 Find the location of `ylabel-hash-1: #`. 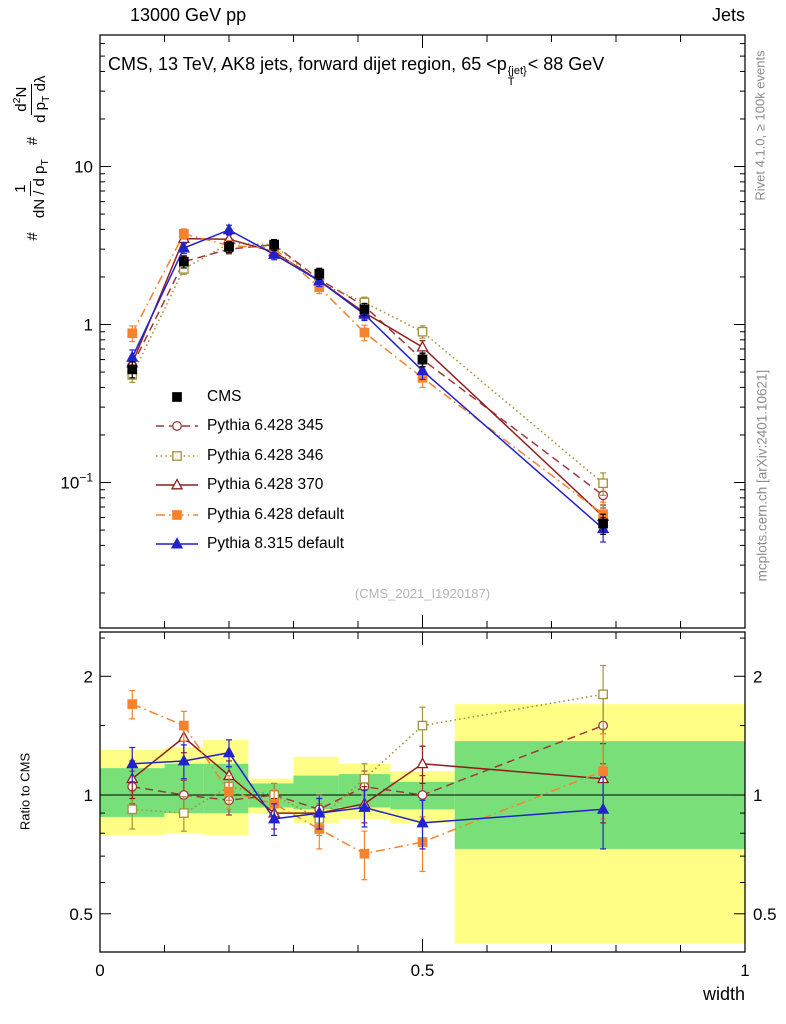

ylabel-hash-1: # is located at coordinates (32, 236).